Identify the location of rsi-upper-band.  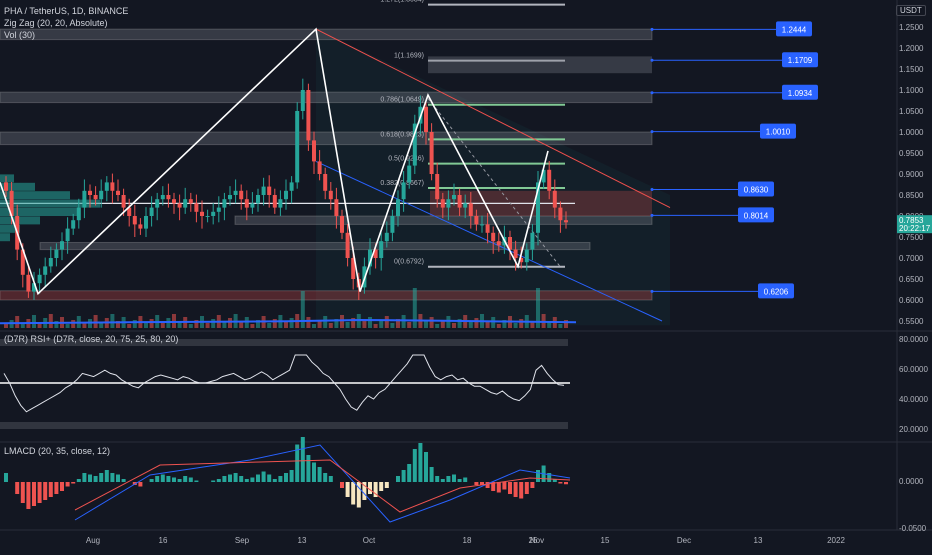
(284, 342).